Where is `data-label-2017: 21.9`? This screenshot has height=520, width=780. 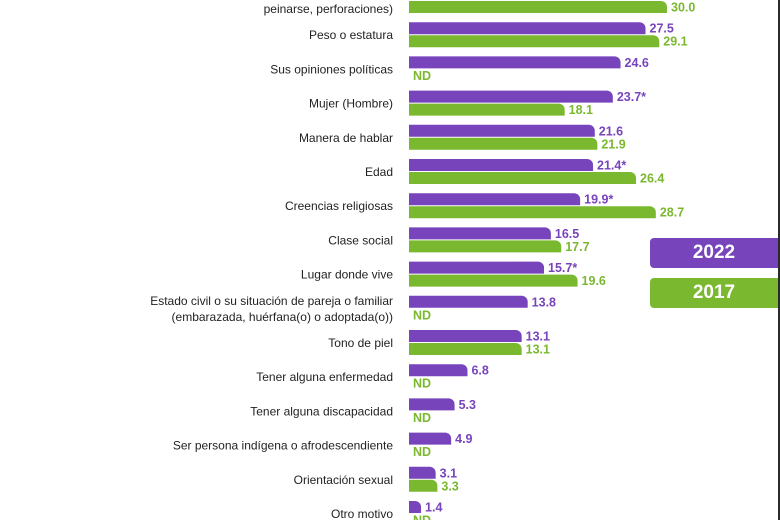
data-label-2017: 21.9 is located at coordinates (613, 144).